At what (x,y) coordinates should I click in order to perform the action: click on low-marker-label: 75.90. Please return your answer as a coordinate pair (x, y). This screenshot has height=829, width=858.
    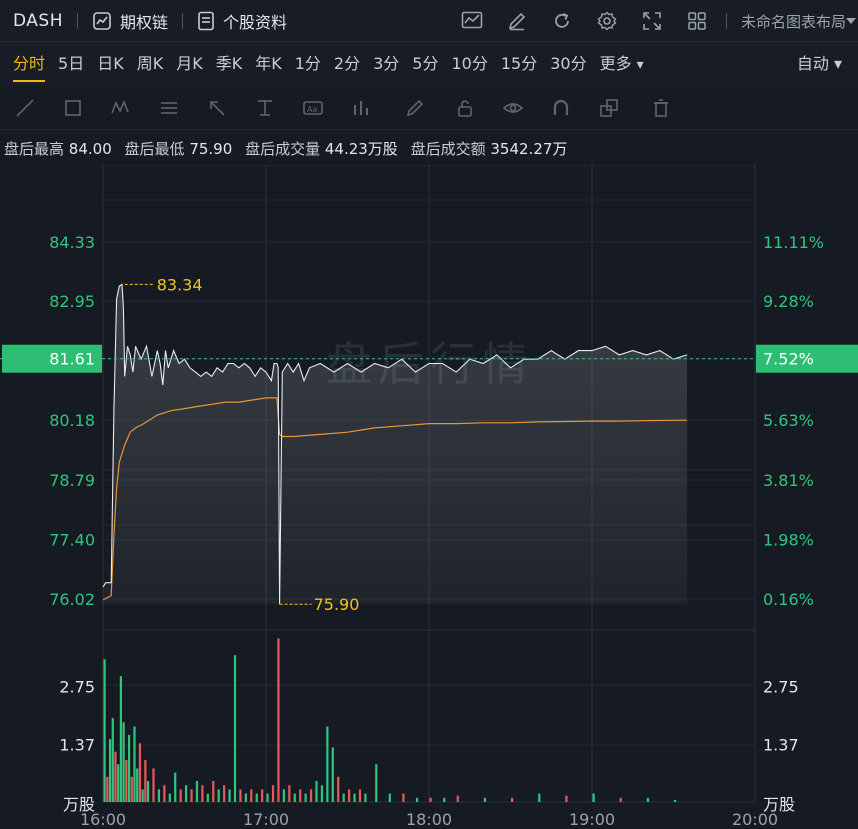
    Looking at the image, I should click on (337, 604).